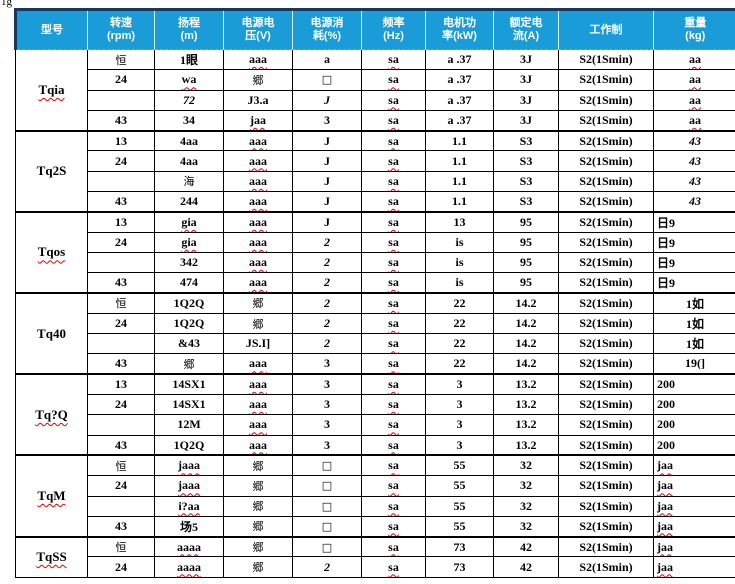 This screenshot has height=584, width=735. Describe the element at coordinates (375, 283) in the screenshot. I see `table-row: 43 474 aaa 2 sa is 95 S2(1Smin) 日9` at that location.